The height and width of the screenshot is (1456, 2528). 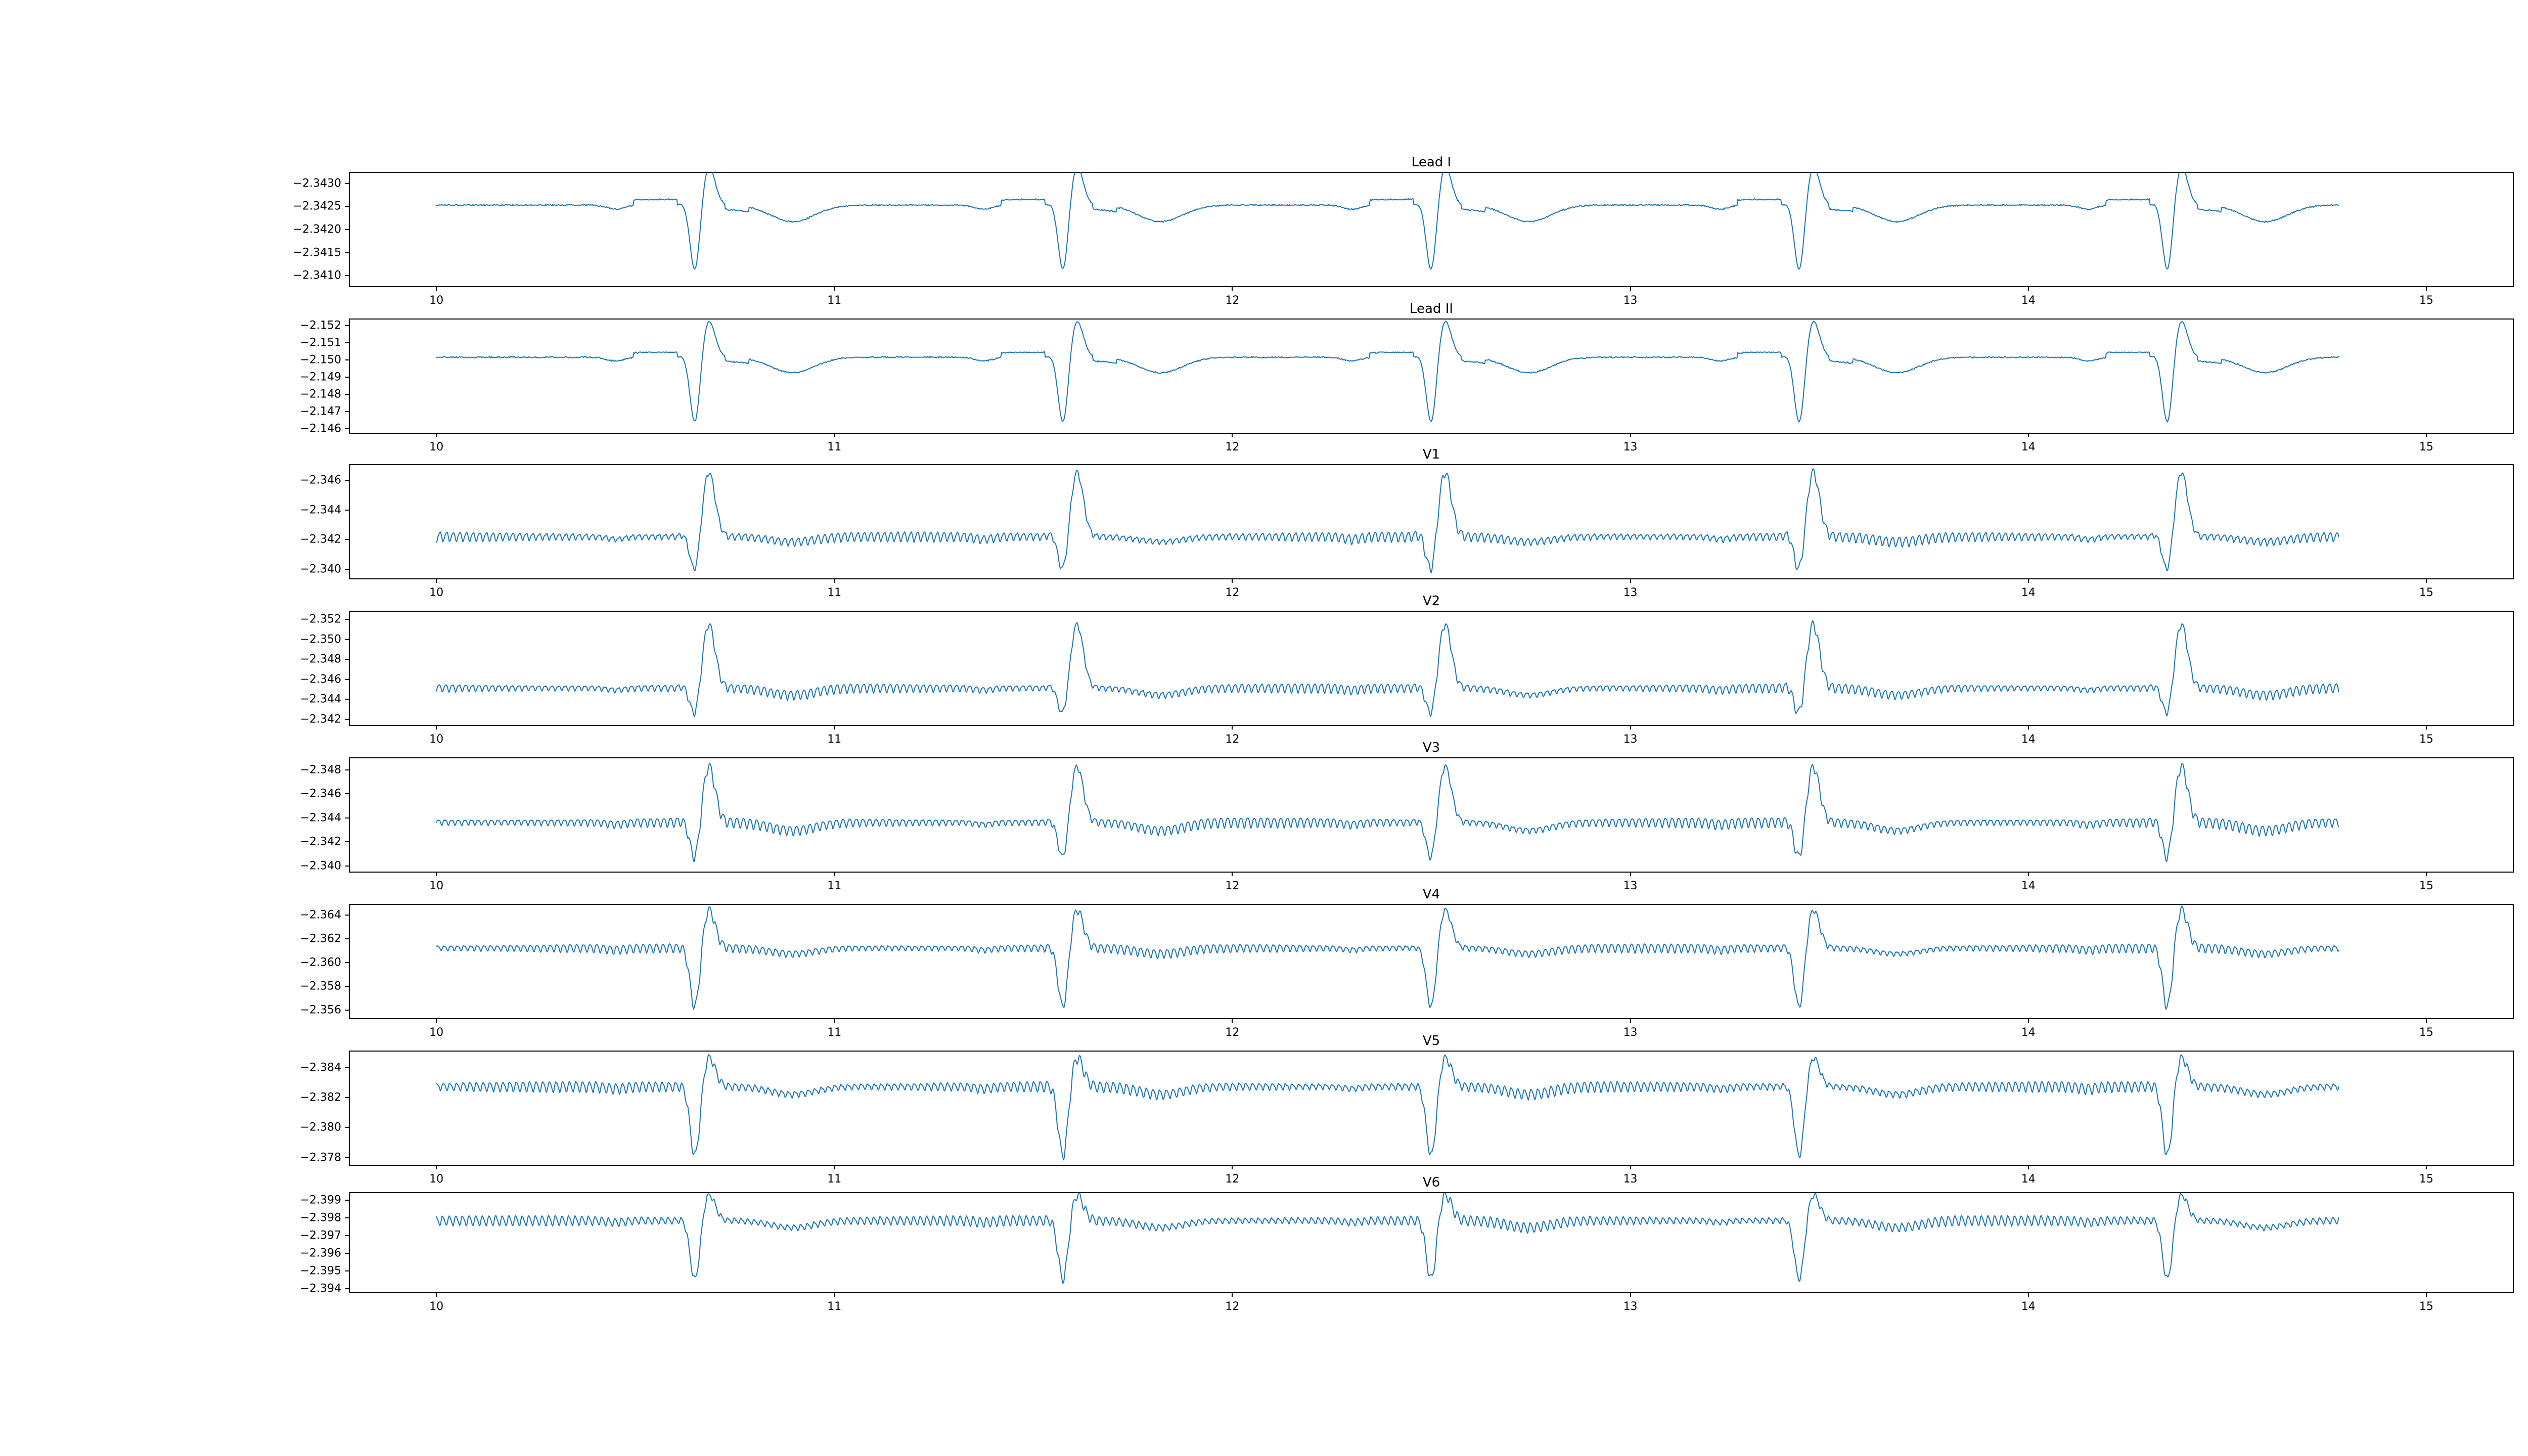 What do you see at coordinates (2426, 300) in the screenshot?
I see `xtick-label-lead-i-5: 15` at bounding box center [2426, 300].